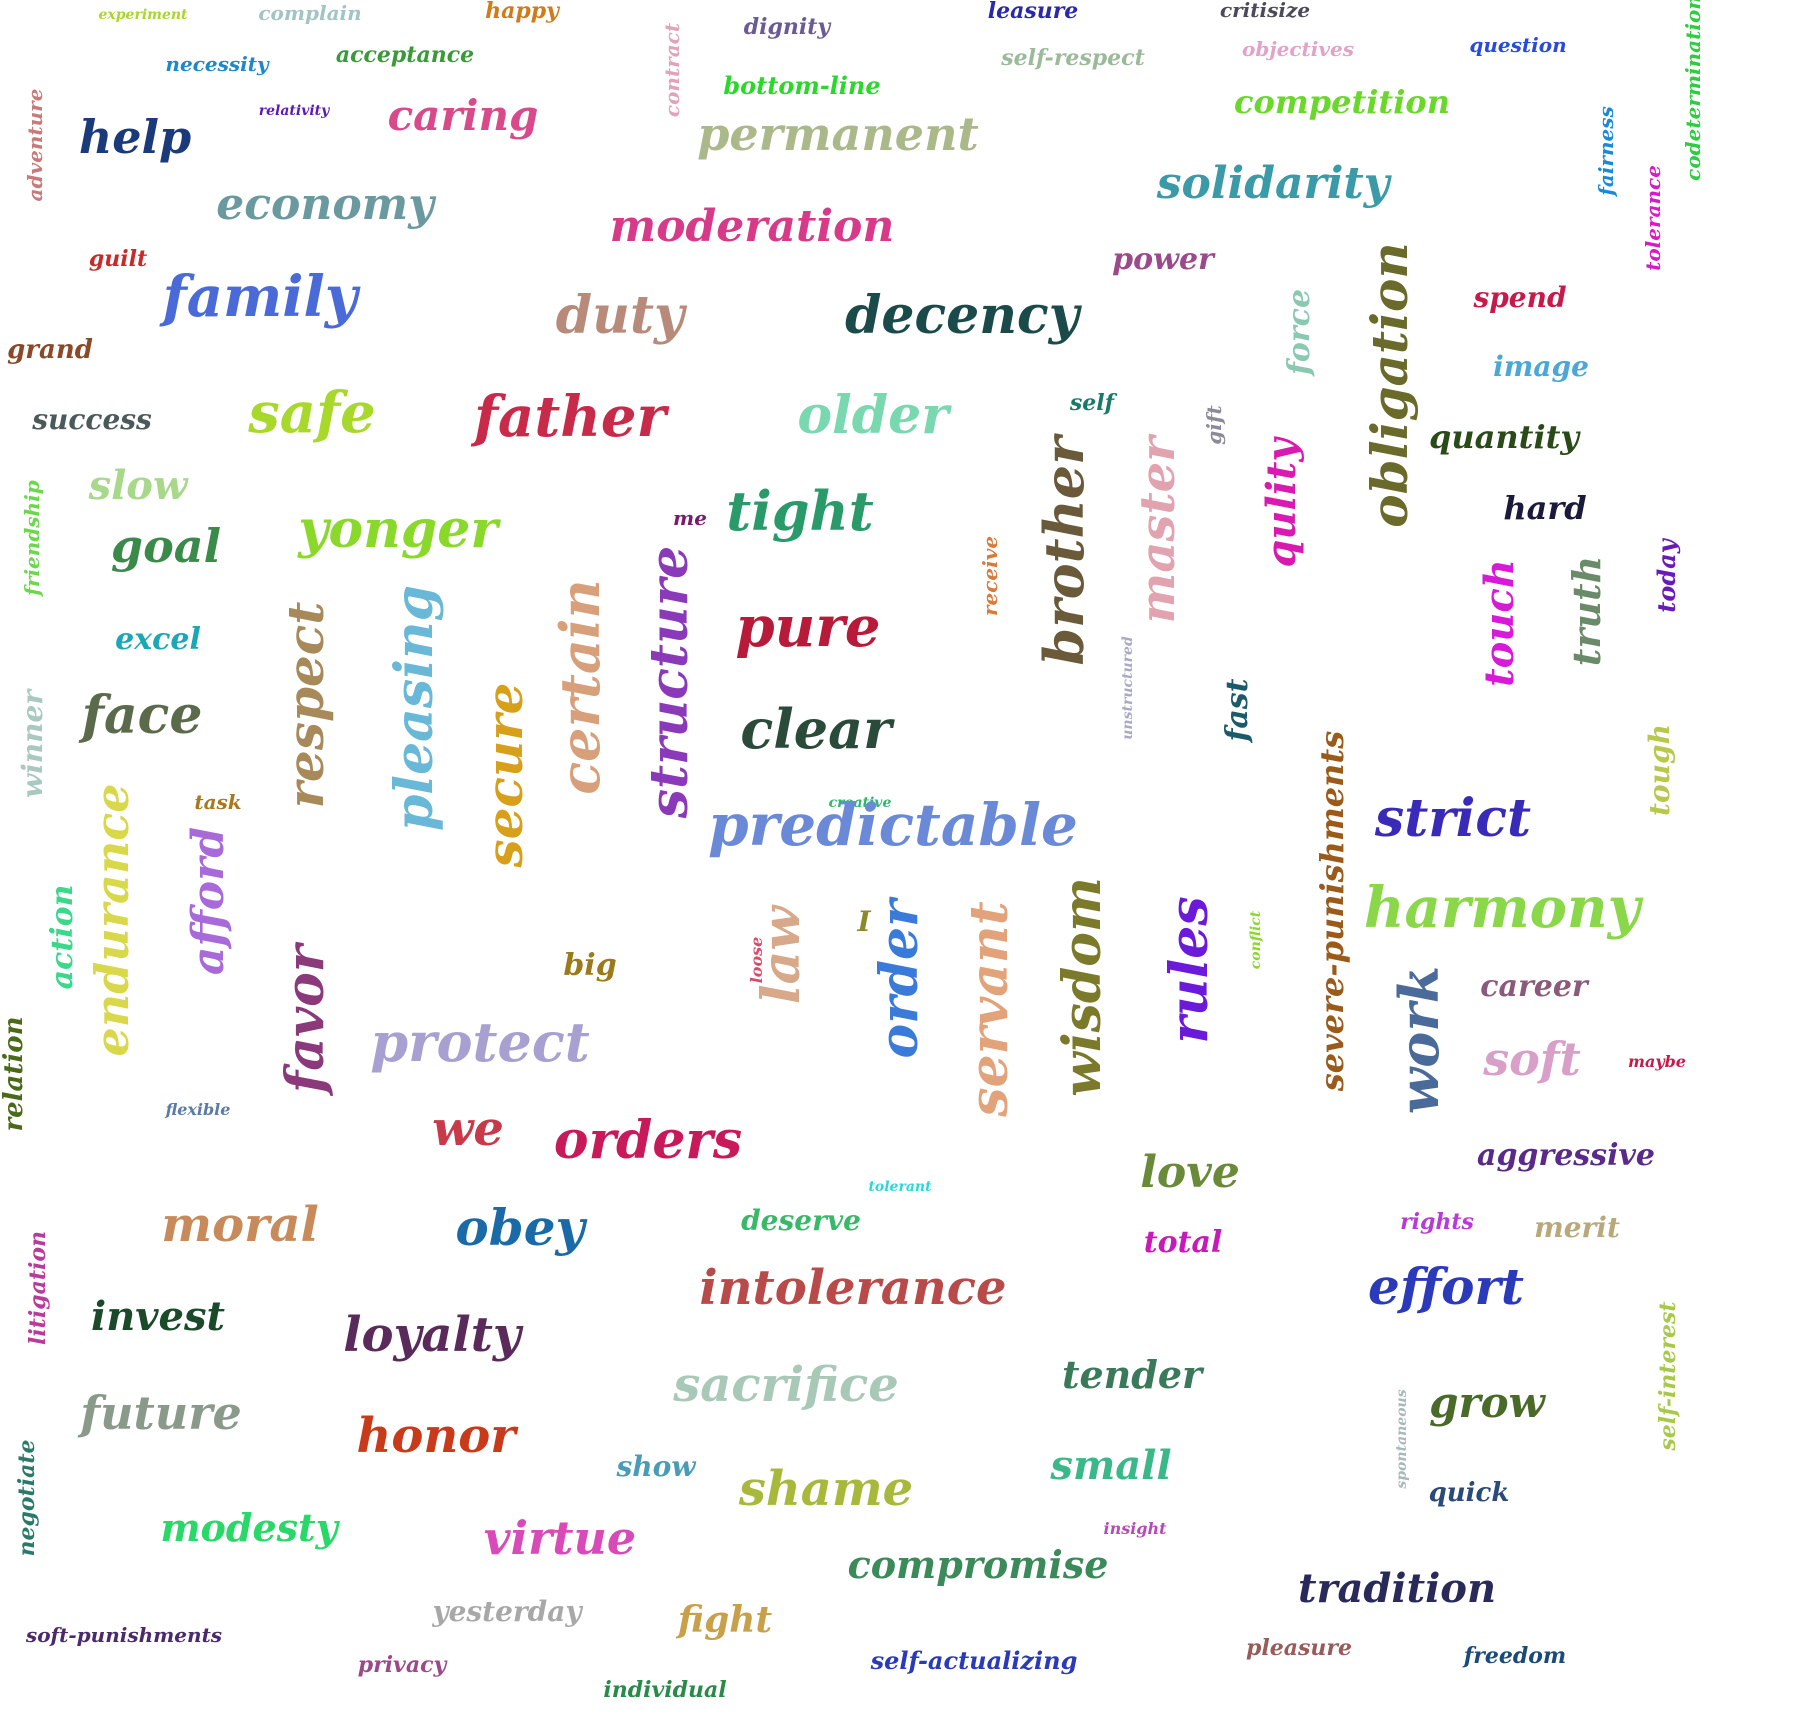  I want to click on word-guilt: guilt, so click(118, 259).